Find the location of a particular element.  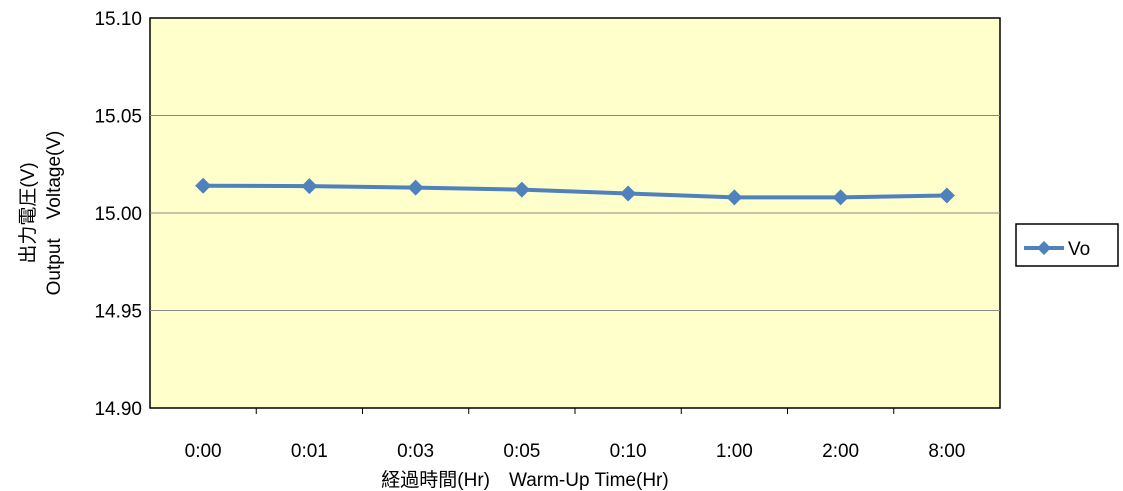

x-tick-label: 8:00 is located at coordinates (946, 451).